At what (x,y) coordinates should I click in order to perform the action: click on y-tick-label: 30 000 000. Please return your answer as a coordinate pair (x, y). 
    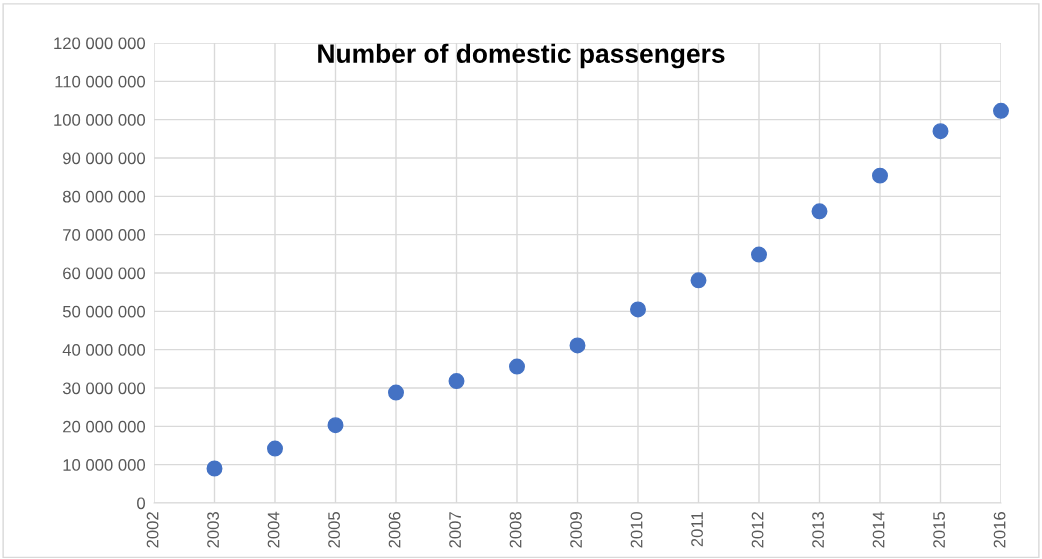
    Looking at the image, I should click on (104, 388).